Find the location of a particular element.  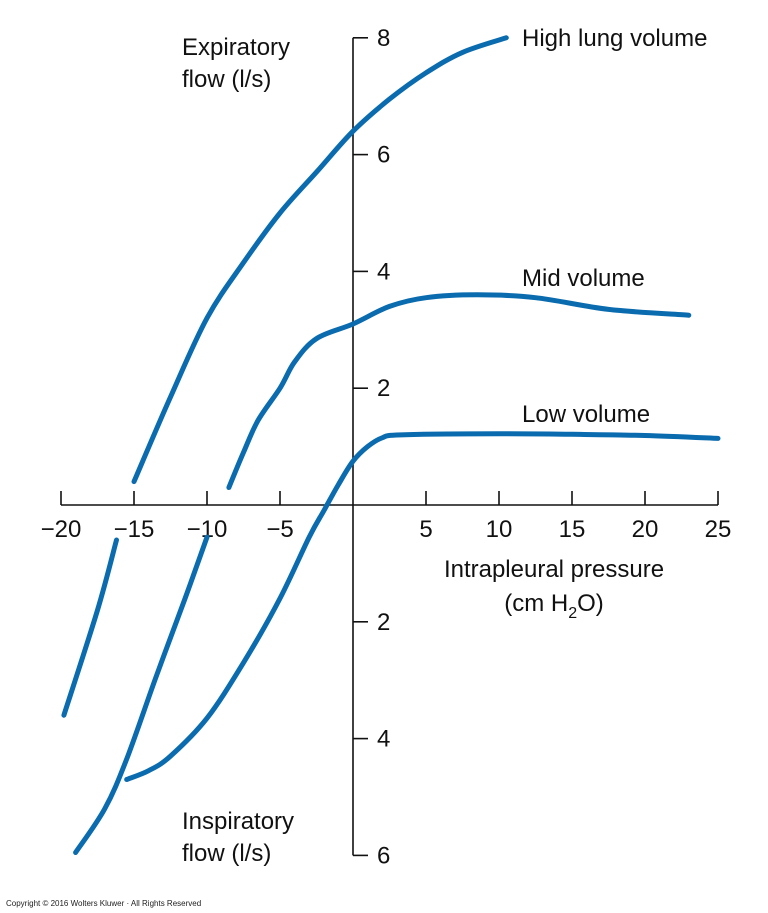

series-label-low-volume: Low volume is located at coordinates (586, 414).